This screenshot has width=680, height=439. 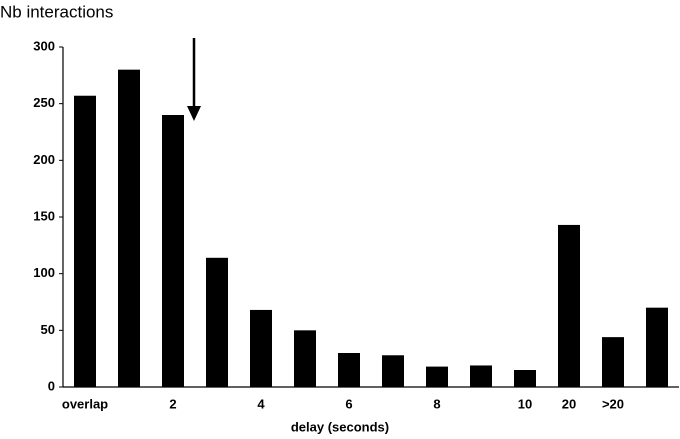 What do you see at coordinates (436, 403) in the screenshot?
I see `x-tick-label: 8` at bounding box center [436, 403].